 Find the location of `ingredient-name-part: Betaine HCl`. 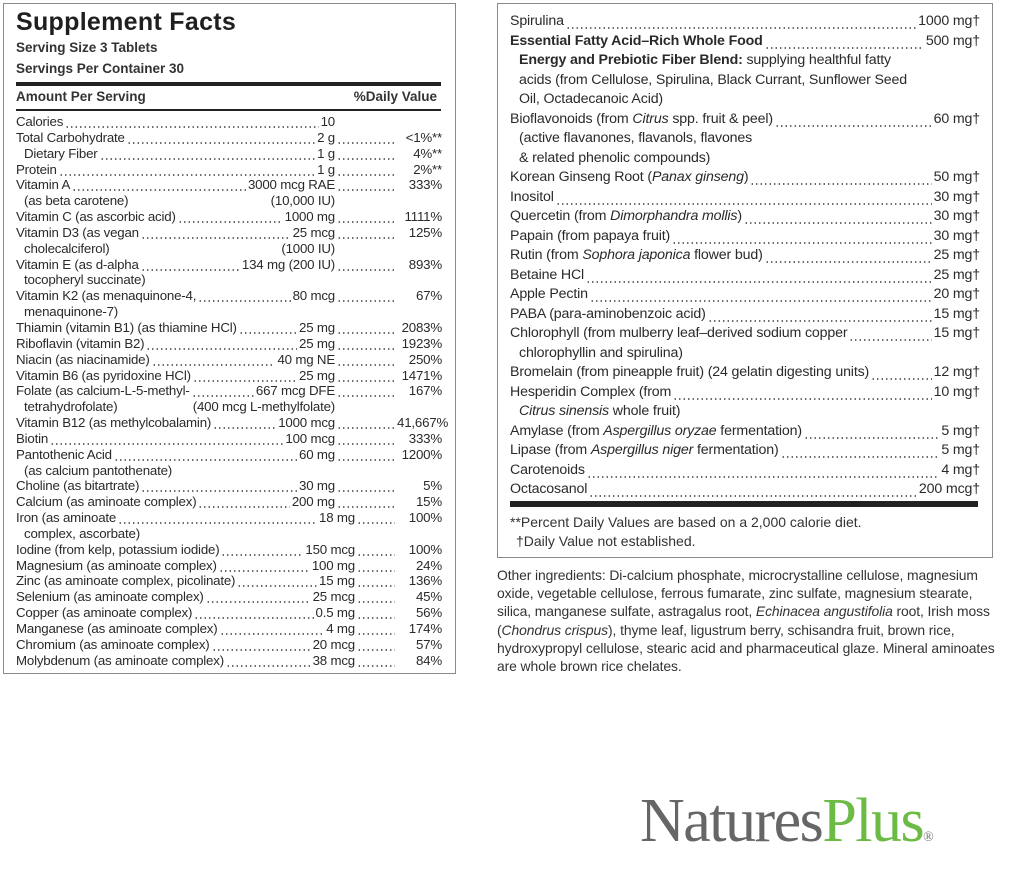

ingredient-name-part: Betaine HCl is located at coordinates (547, 274).